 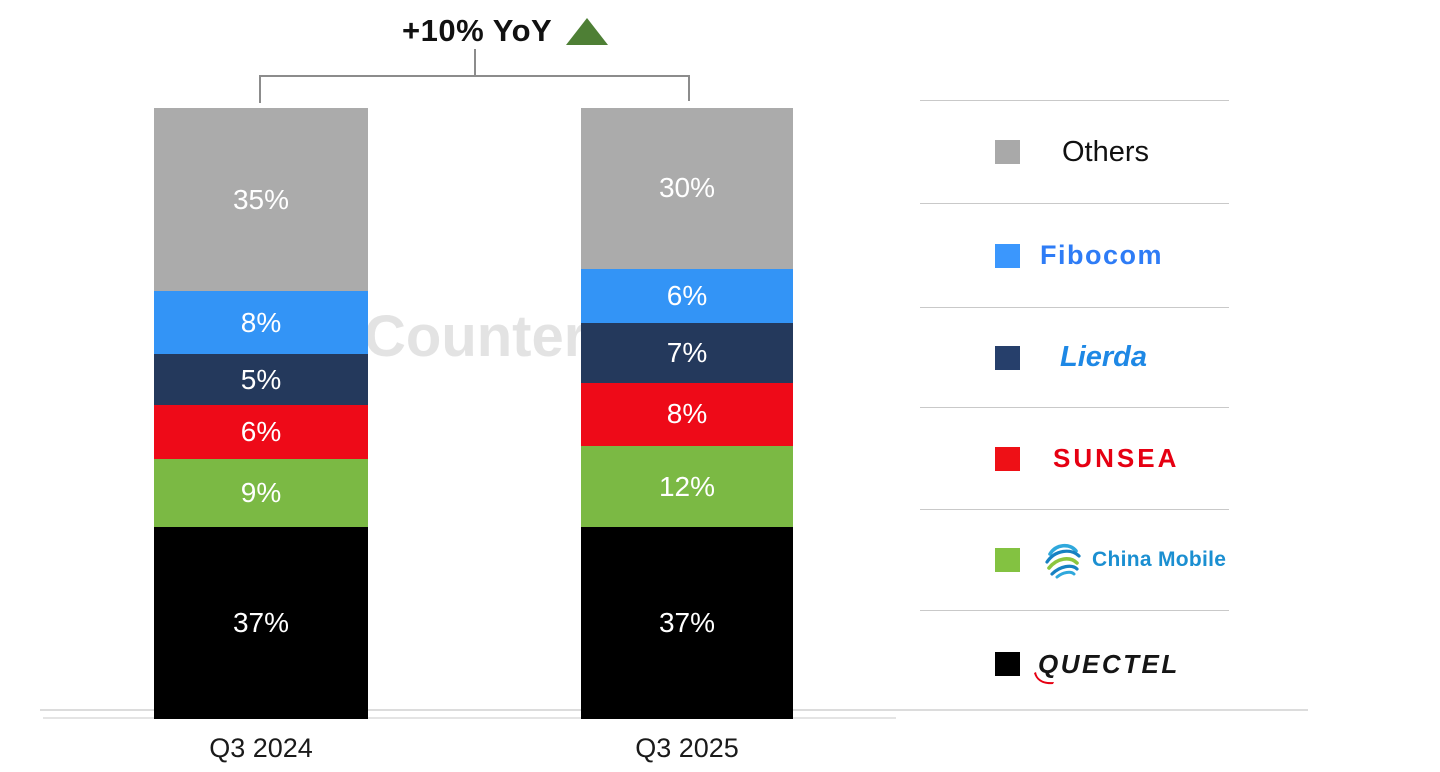 I want to click on lierda-logo: Lierda, so click(x=1104, y=357).